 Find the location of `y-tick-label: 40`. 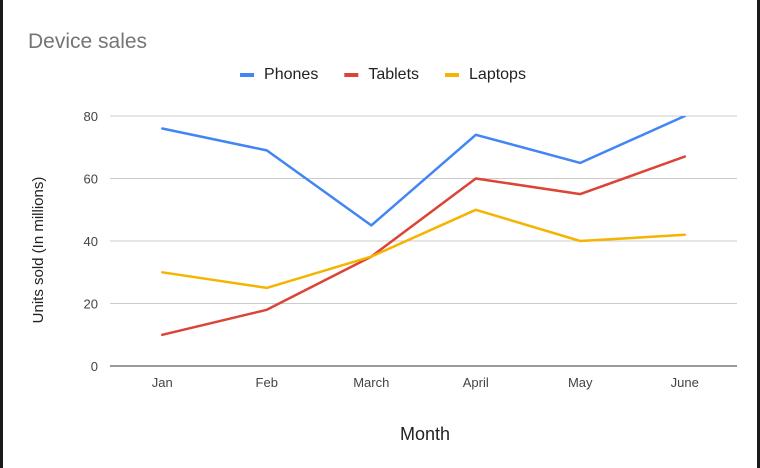

y-tick-label: 40 is located at coordinates (91, 241).